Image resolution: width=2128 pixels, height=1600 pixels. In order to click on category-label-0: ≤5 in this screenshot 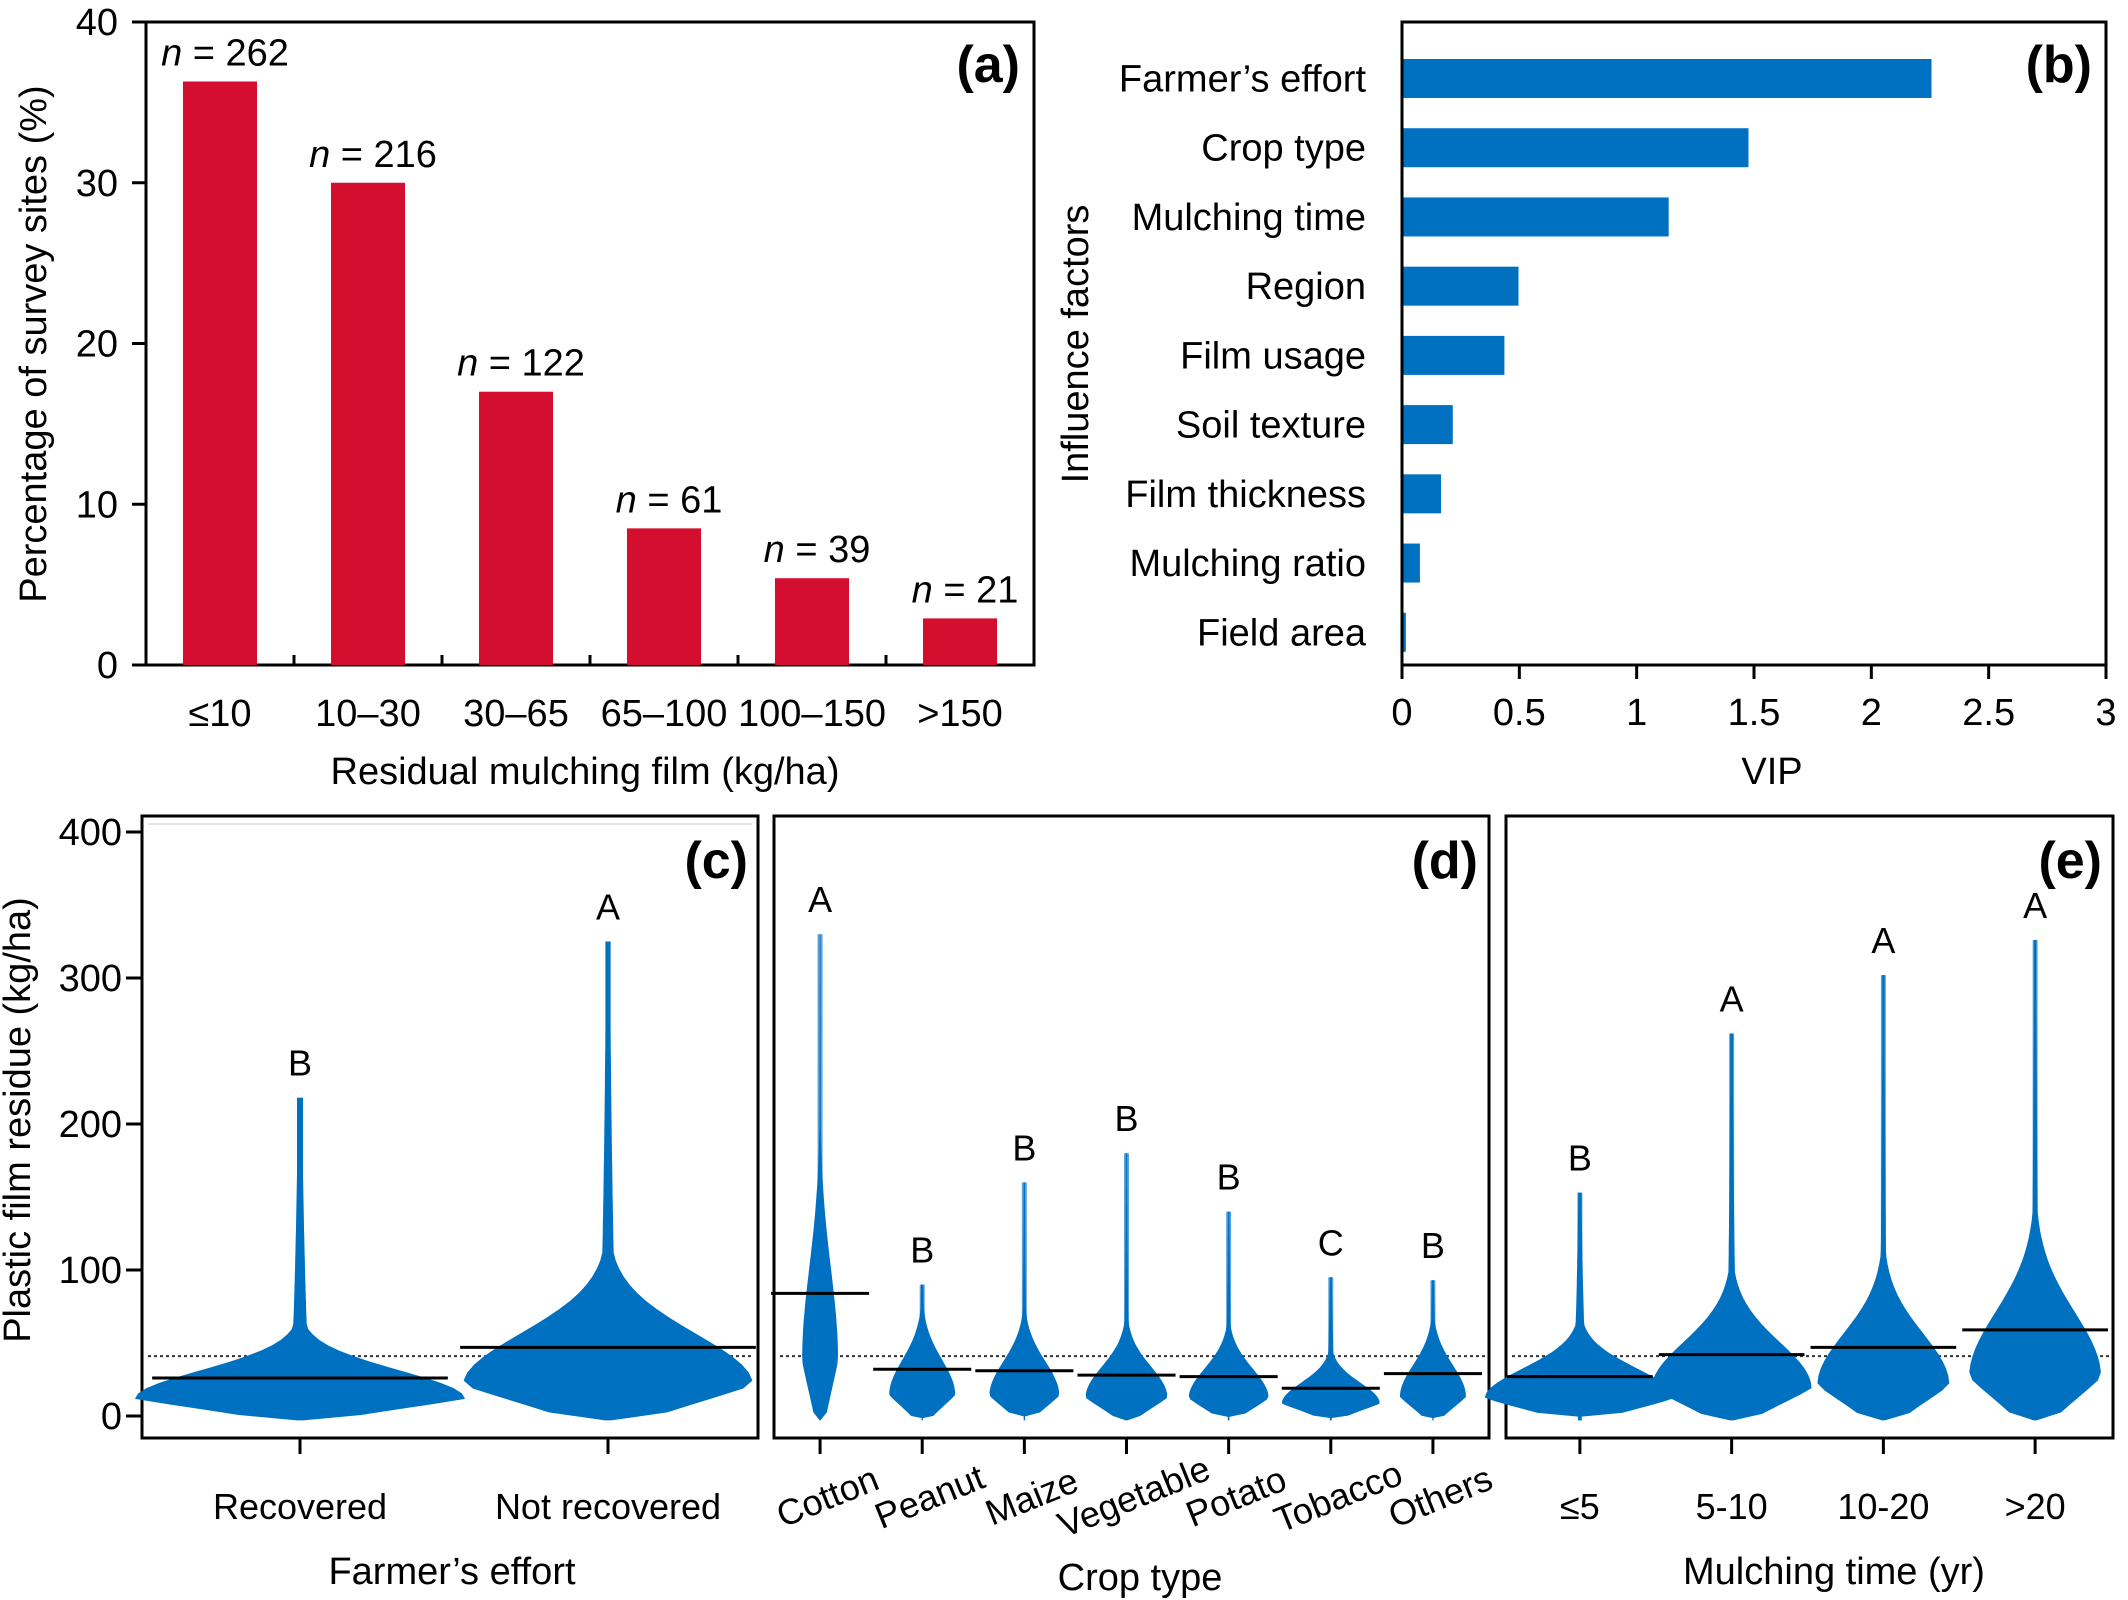, I will do `click(1580, 1506)`.